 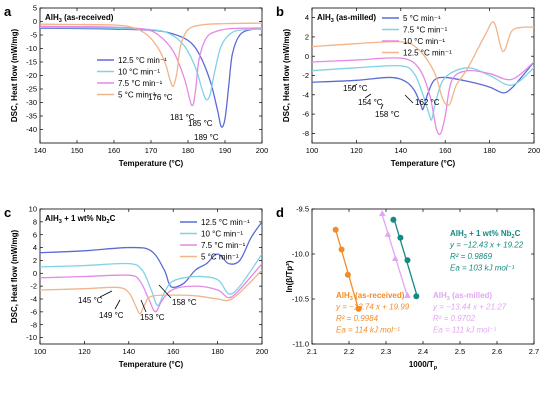 I want to click on x-tick-label: 150, so click(x=77, y=150).